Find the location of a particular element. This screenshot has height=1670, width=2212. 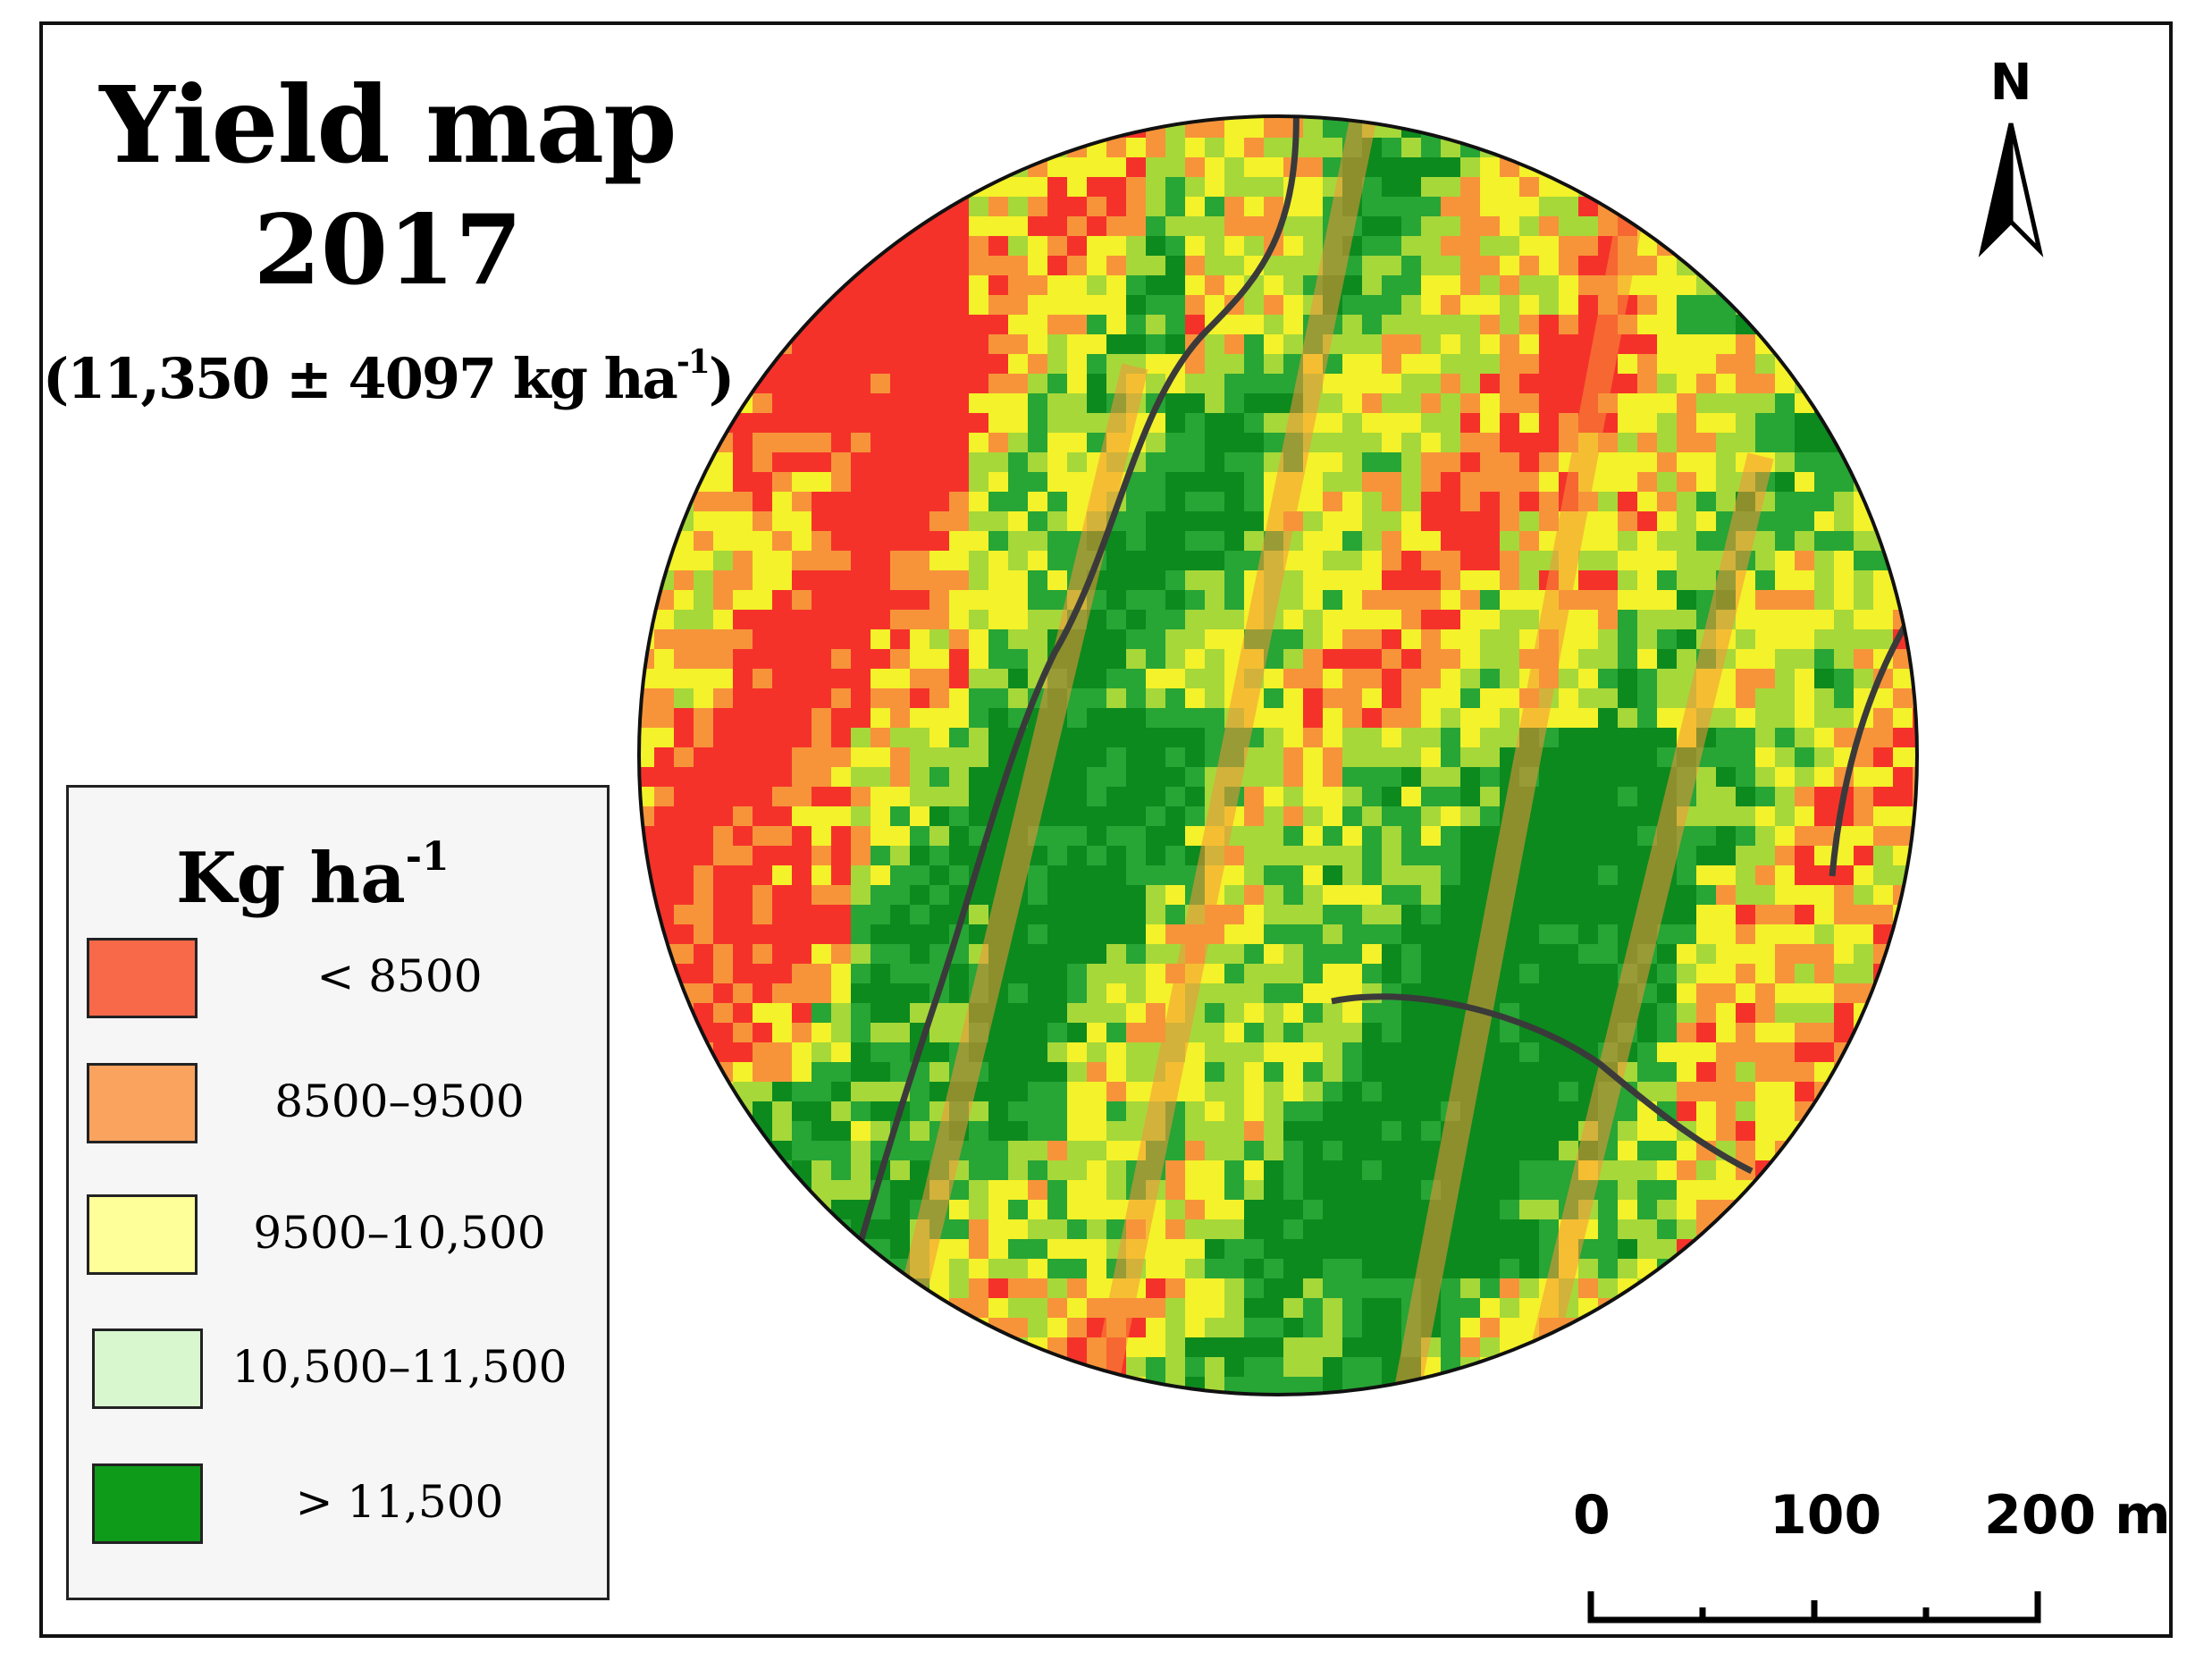

map-subtitle: (11,350 ± 4097 kg ha-1) is located at coordinates (387, 377).